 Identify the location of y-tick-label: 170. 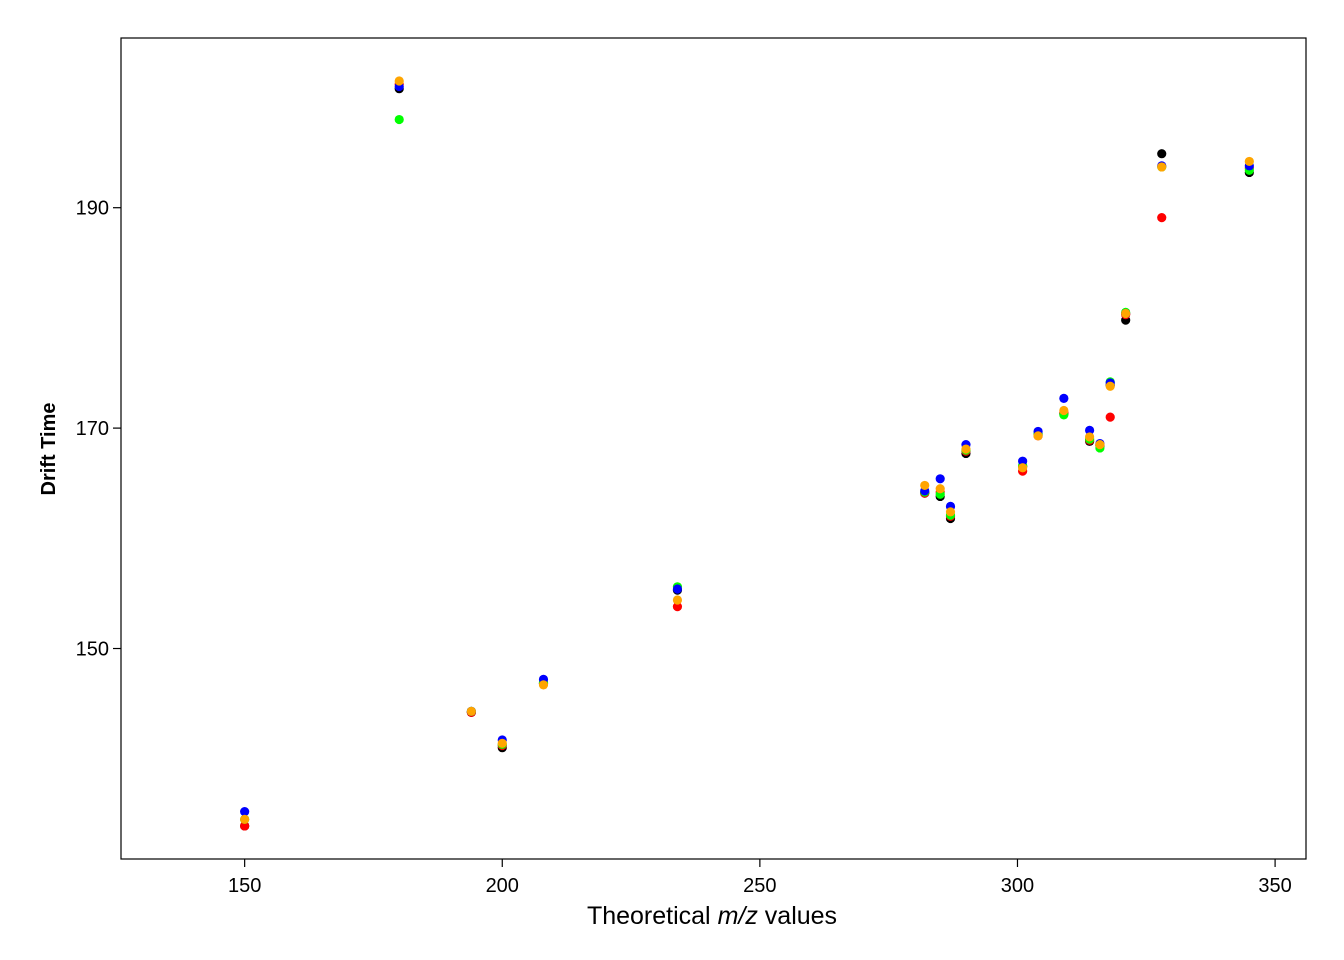
(92, 429).